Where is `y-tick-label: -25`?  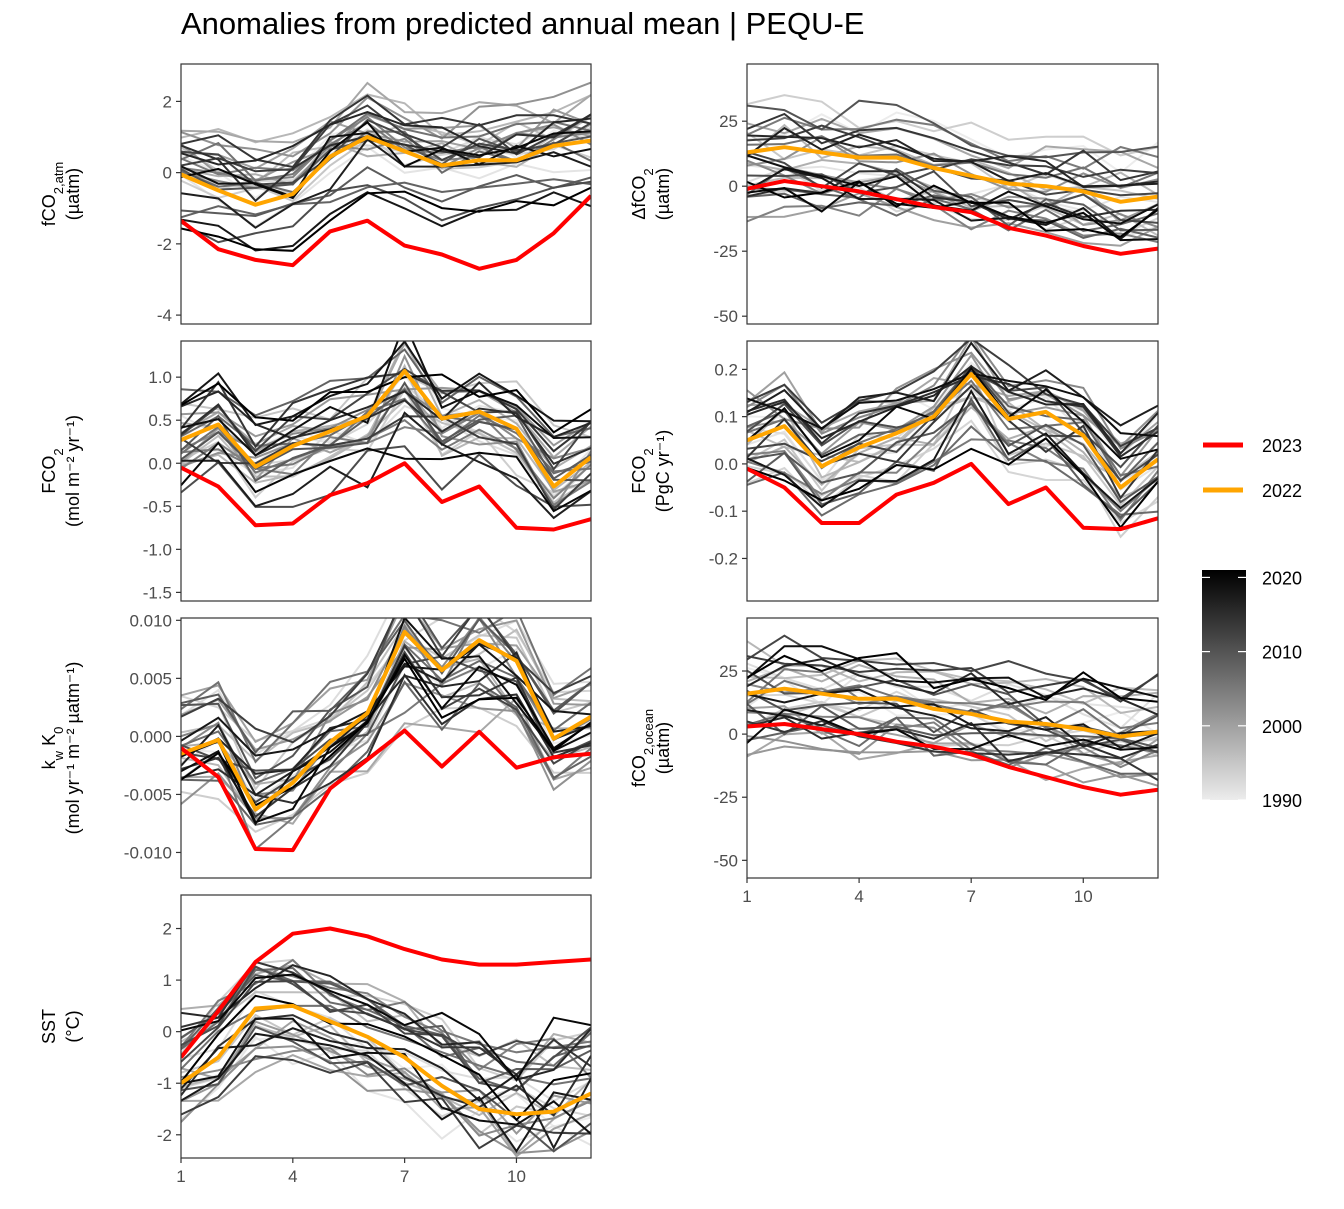 y-tick-label: -25 is located at coordinates (725, 797).